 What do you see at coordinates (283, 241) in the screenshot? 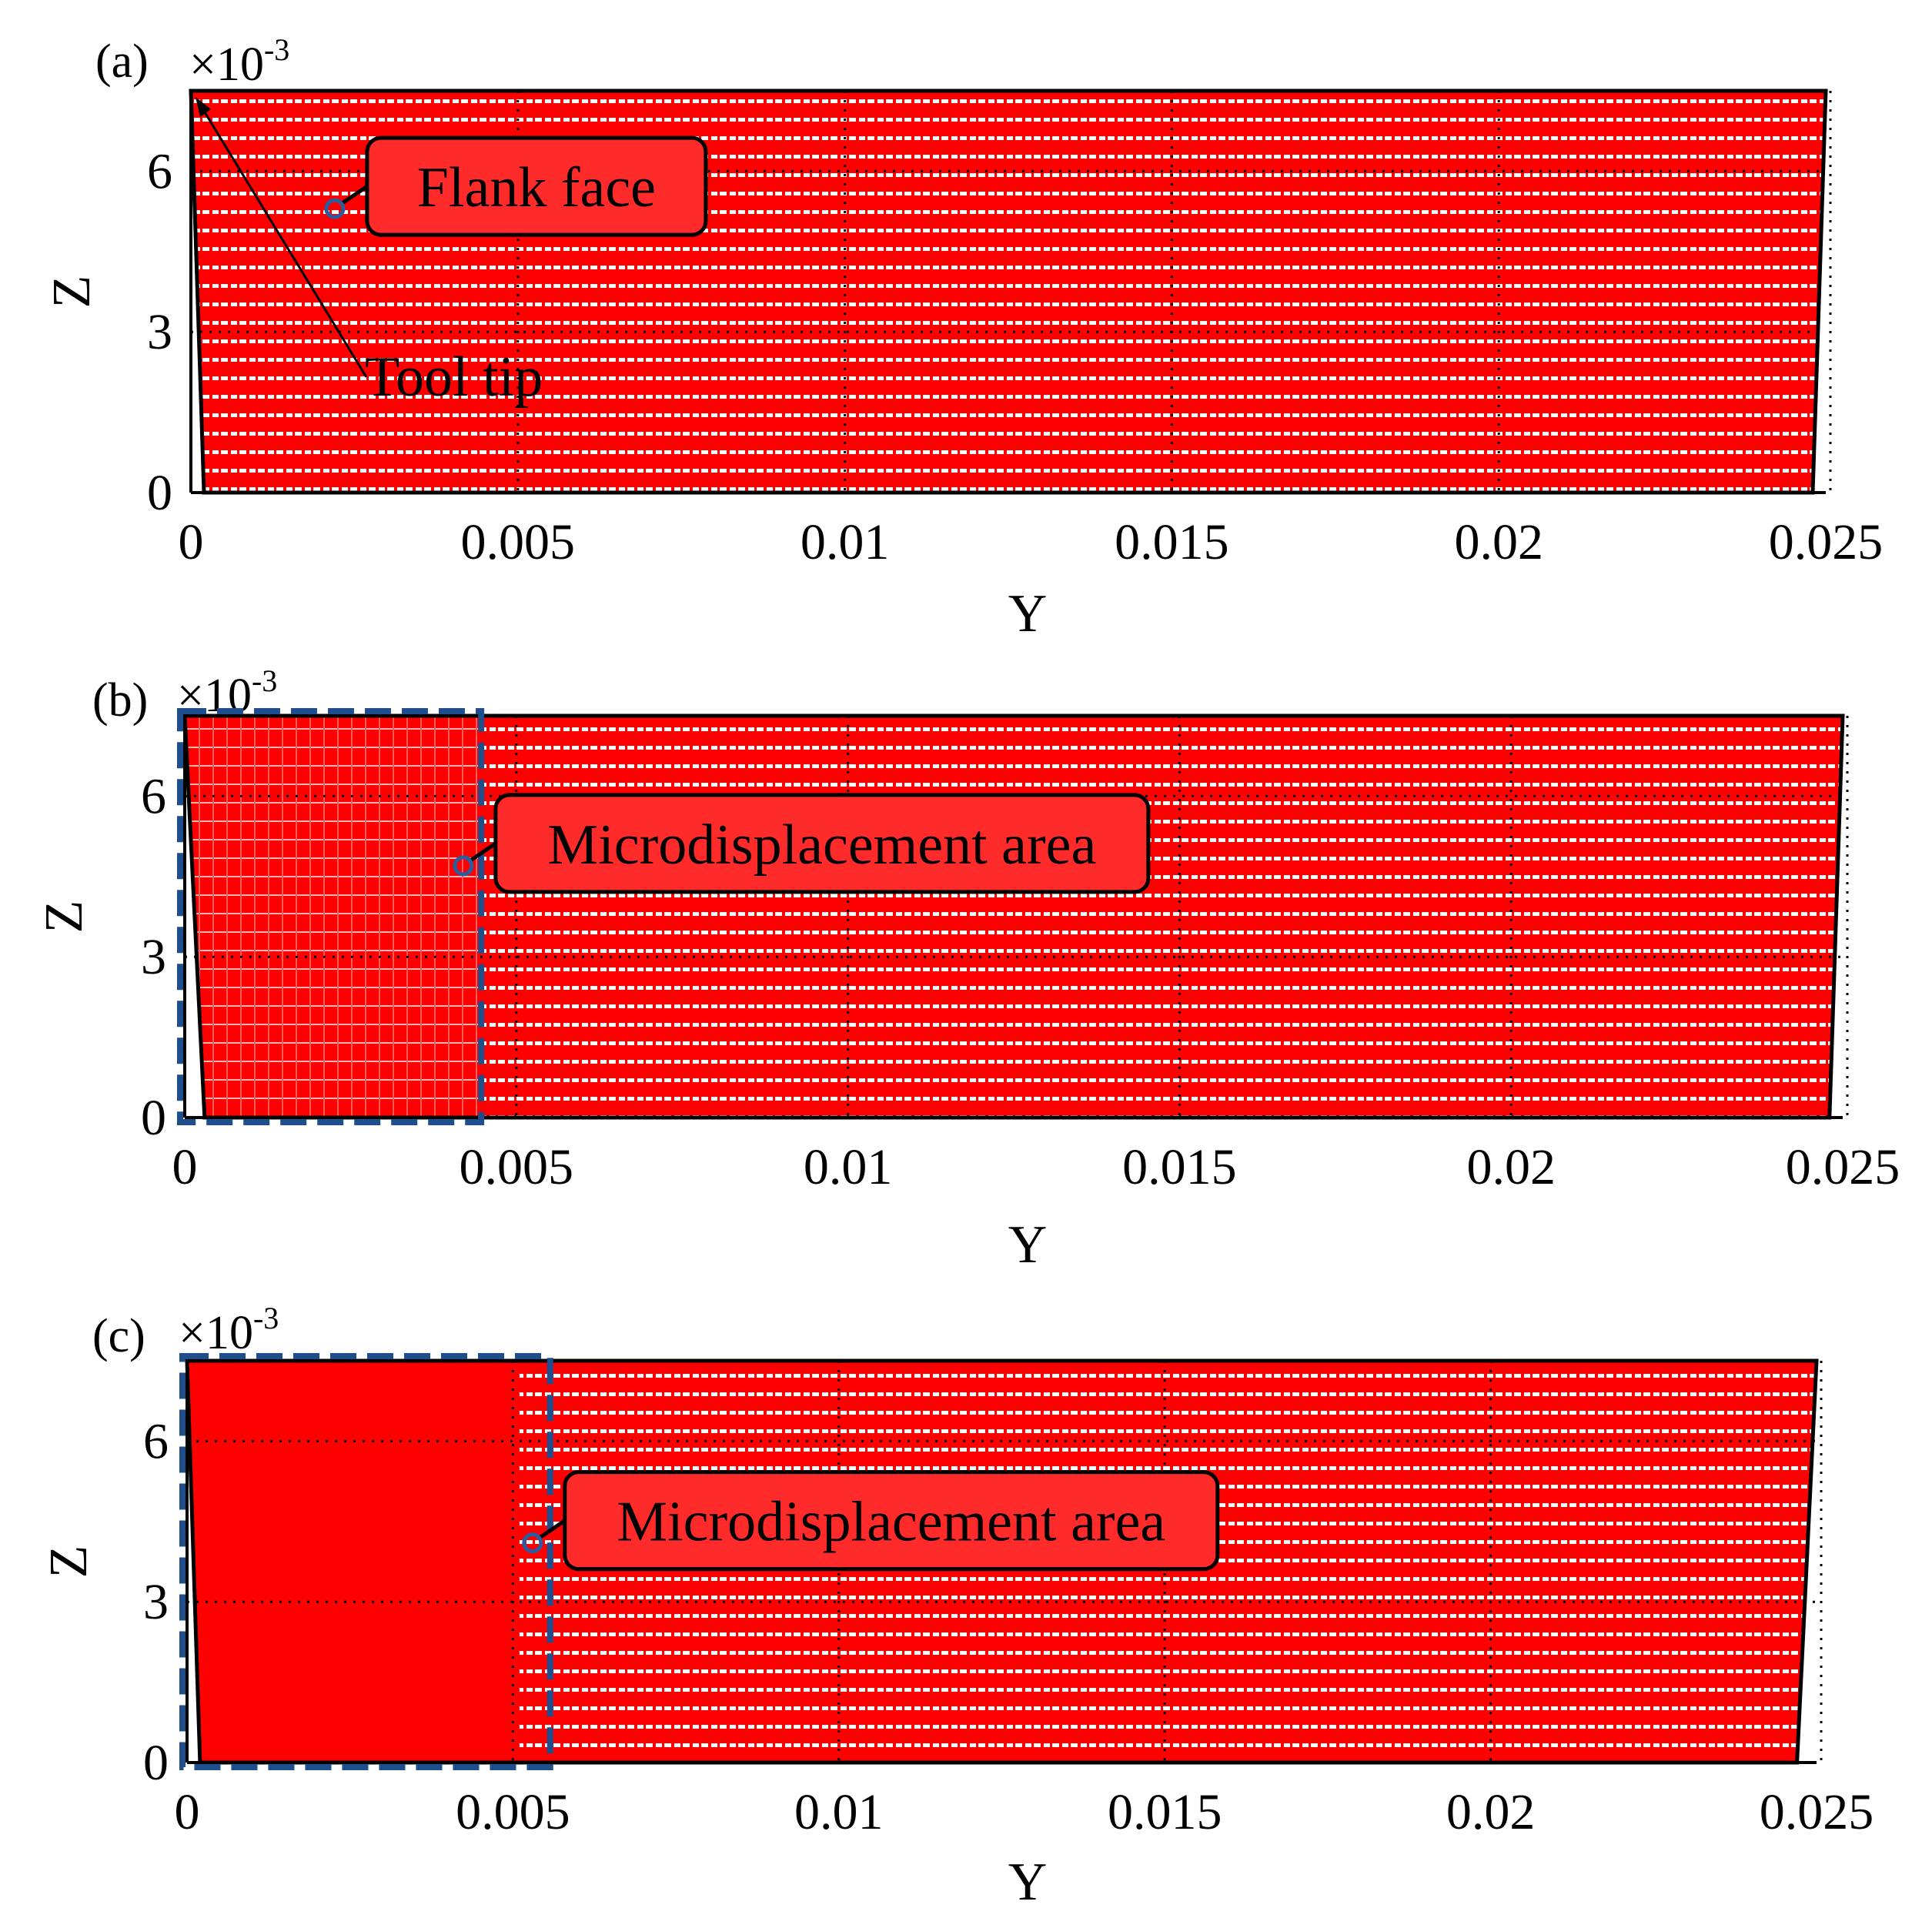
I see `tool-tip-arrow` at bounding box center [283, 241].